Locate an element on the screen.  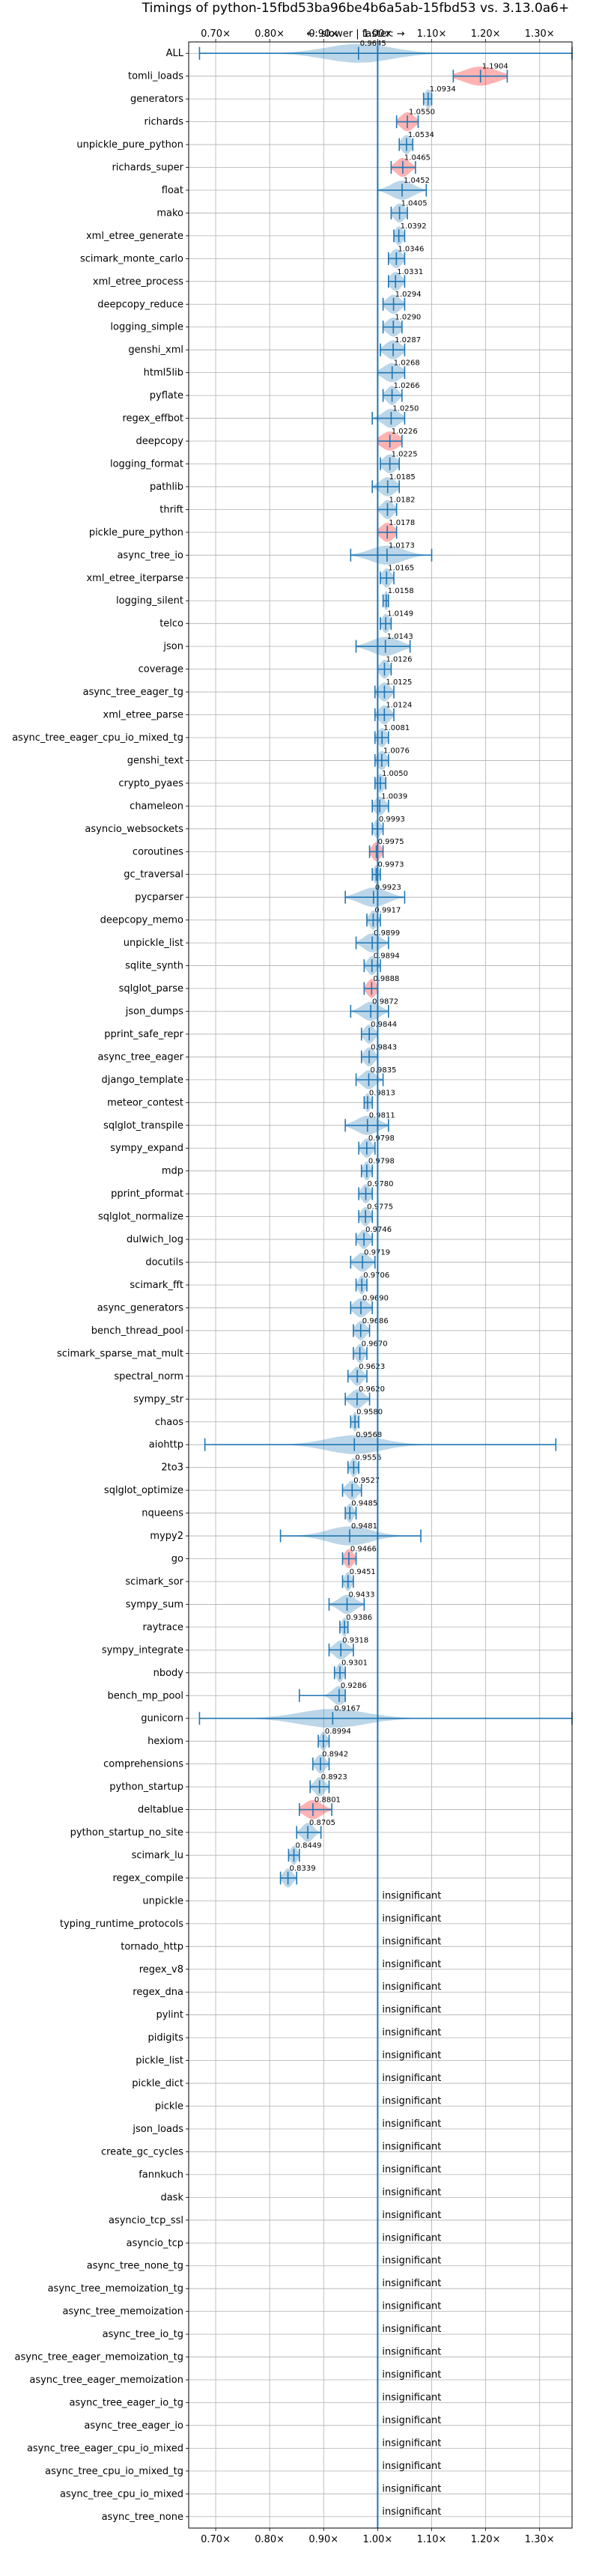
benchmark-label: sympy_str is located at coordinates (158, 1399).